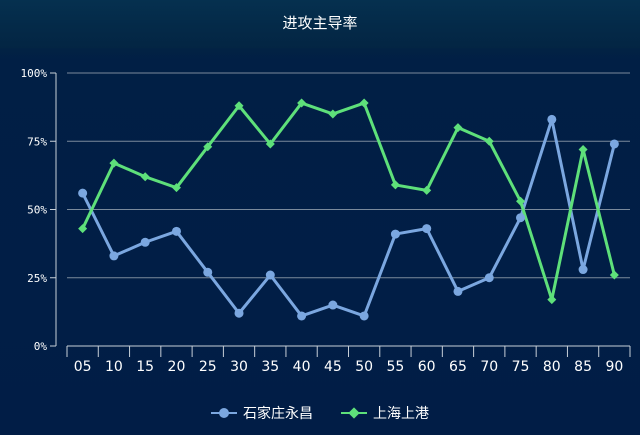 This screenshot has width=640, height=435. Describe the element at coordinates (34, 73) in the screenshot. I see `y-tick-label: 100%` at that location.